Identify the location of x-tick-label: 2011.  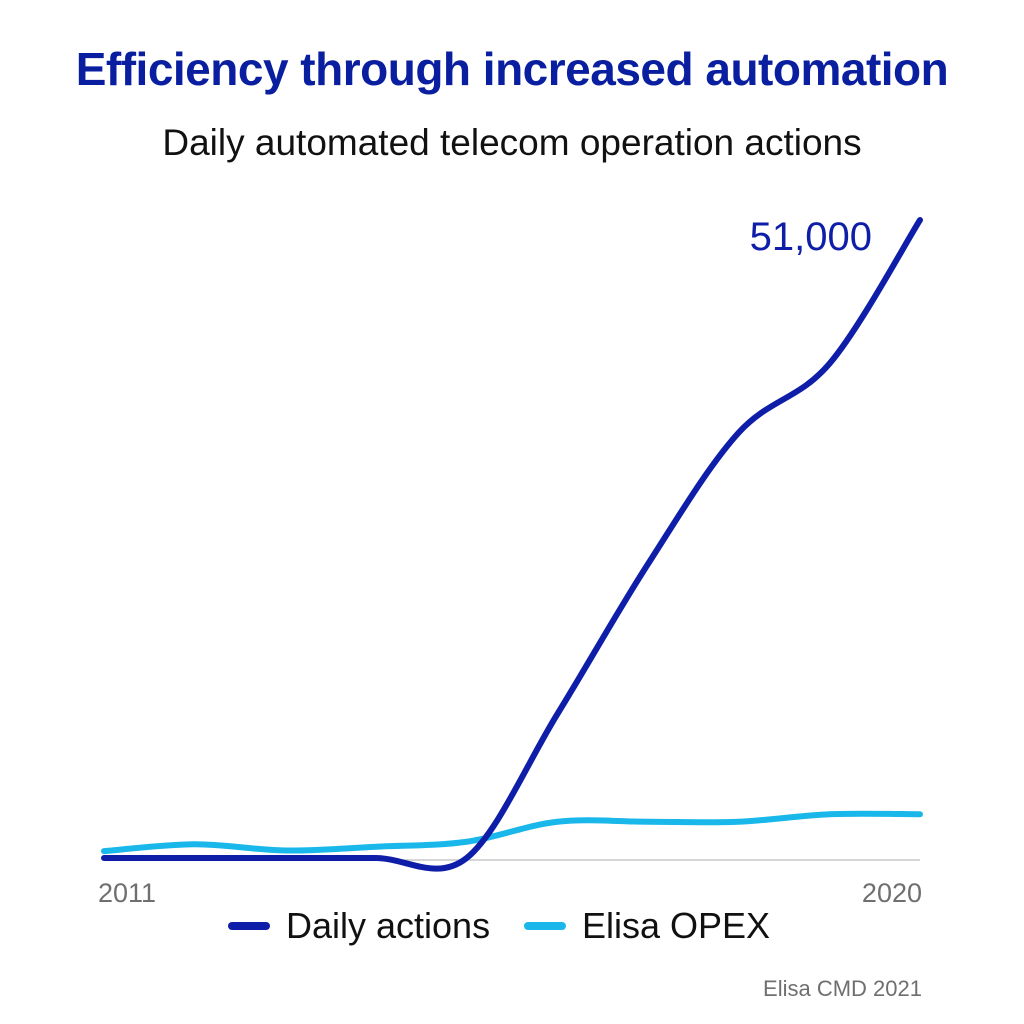
(127, 893).